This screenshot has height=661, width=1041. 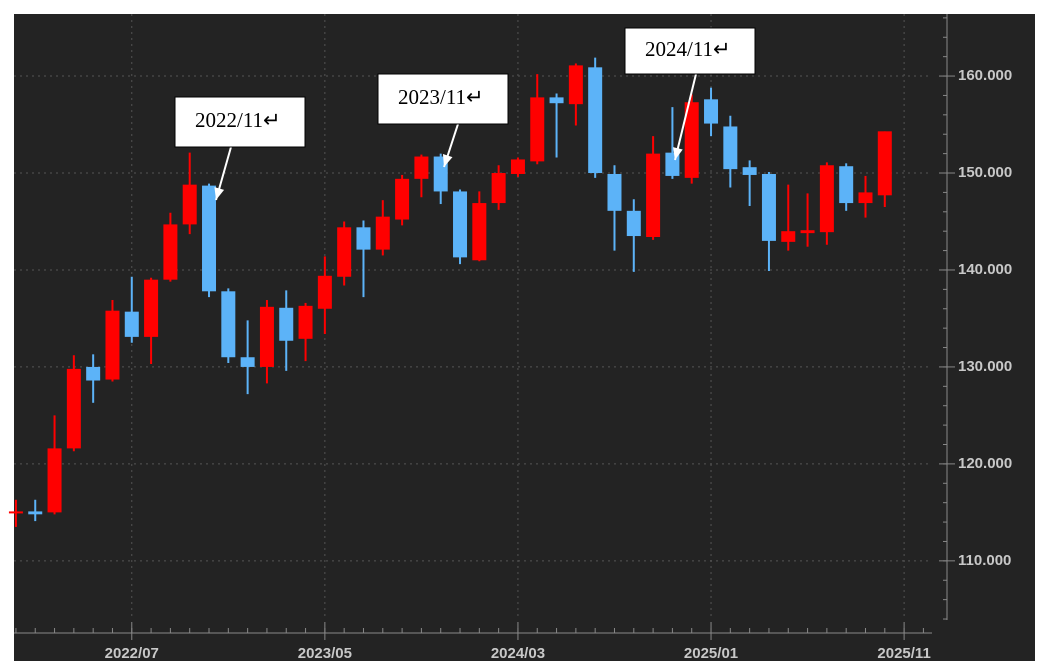 I want to click on x-tick-label: 2023/05, so click(x=325, y=653).